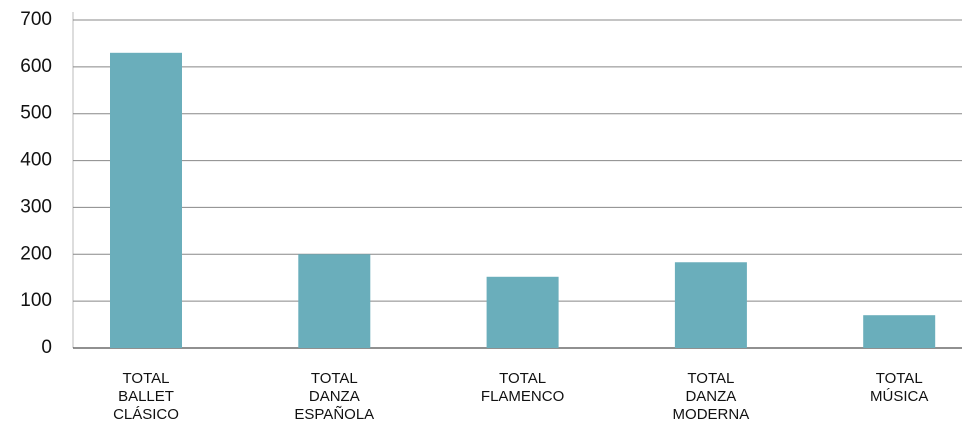 Image resolution: width=962 pixels, height=429 pixels. What do you see at coordinates (36, 253) in the screenshot?
I see `y-tick-label: 200` at bounding box center [36, 253].